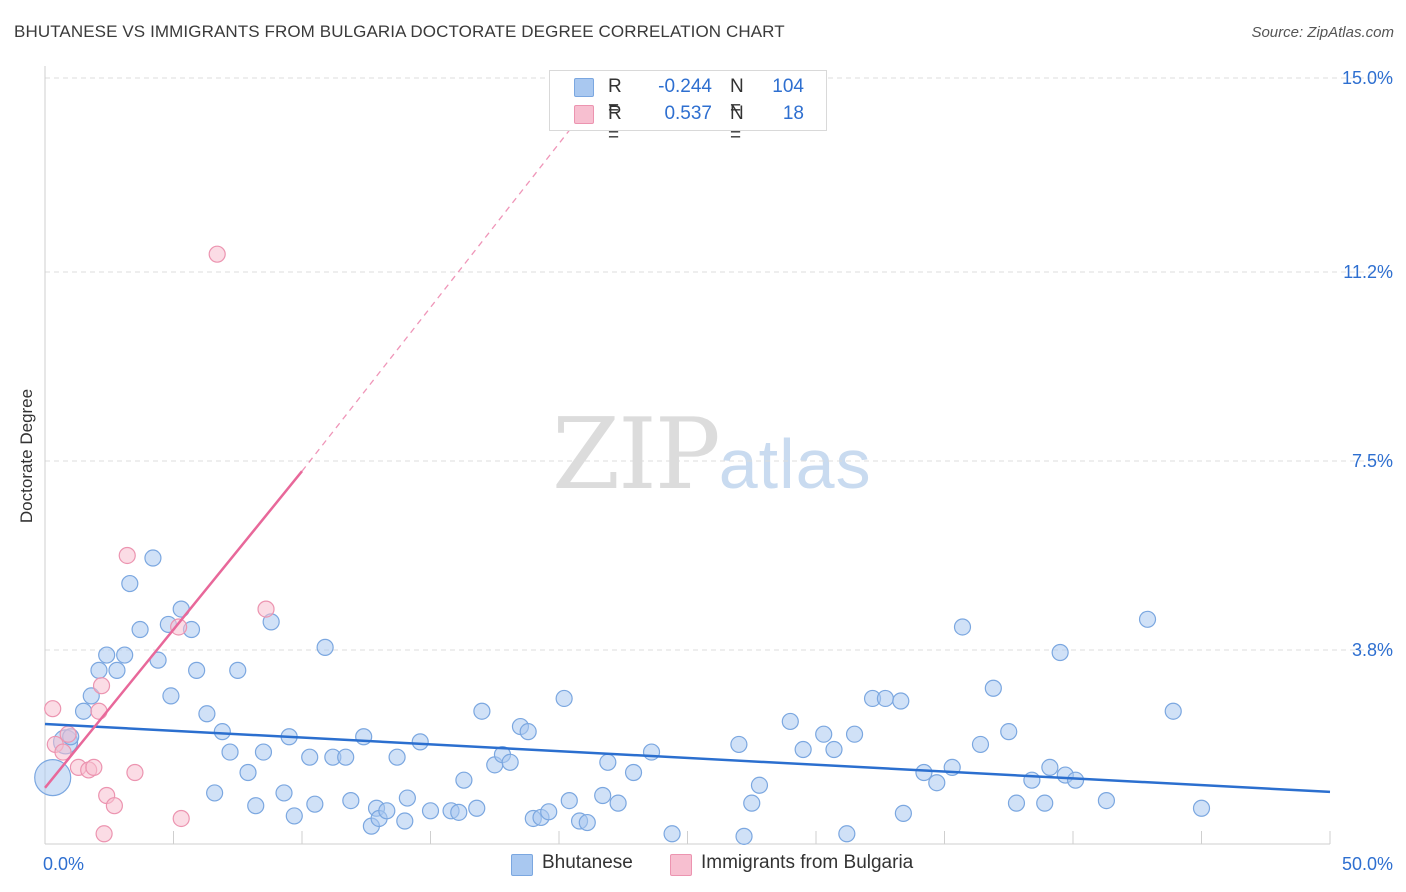  Describe the element at coordinates (1372, 650) in the screenshot. I see `y-tick-label: 3.8%` at that location.